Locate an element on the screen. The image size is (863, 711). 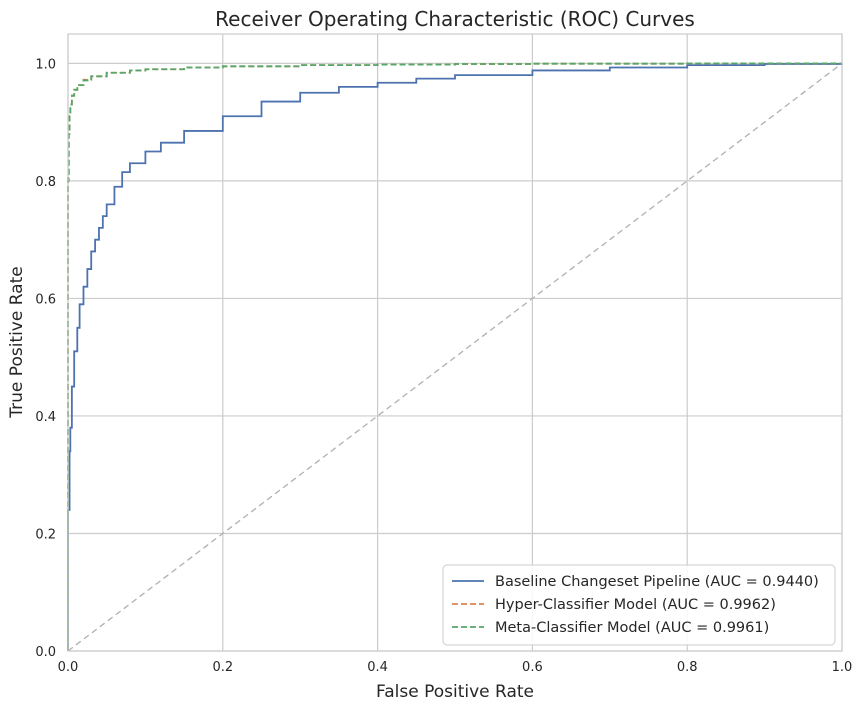
legend-label: Meta-Classifier Model (AUC = 0.9961) is located at coordinates (632, 628).